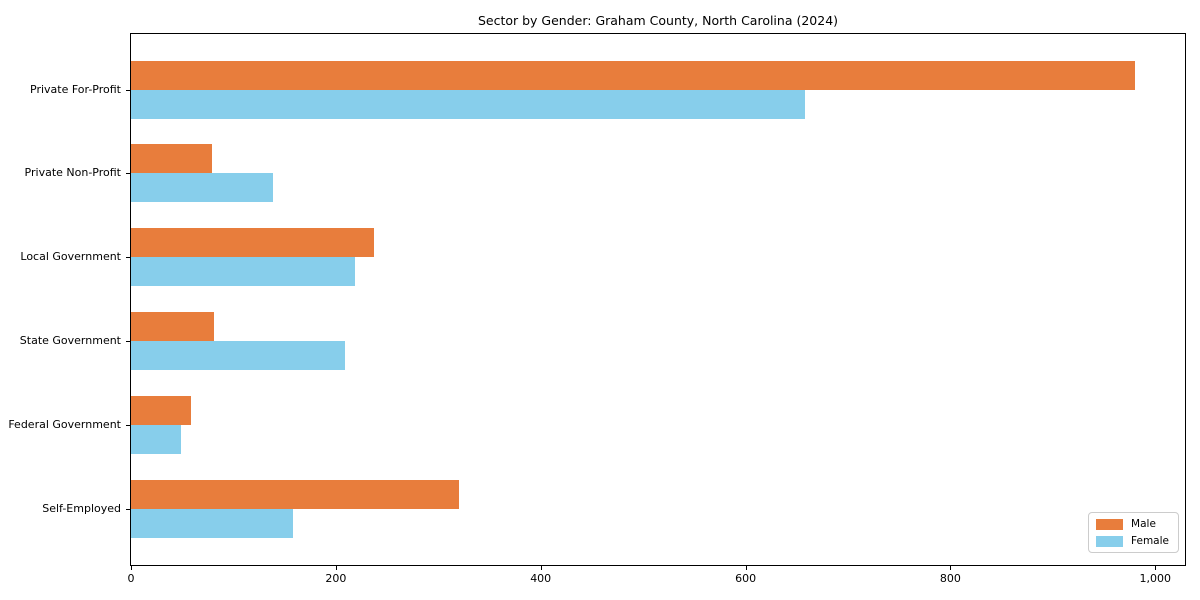 The height and width of the screenshot is (600, 1200). What do you see at coordinates (1110, 541) in the screenshot?
I see `legend-swatch-female` at bounding box center [1110, 541].